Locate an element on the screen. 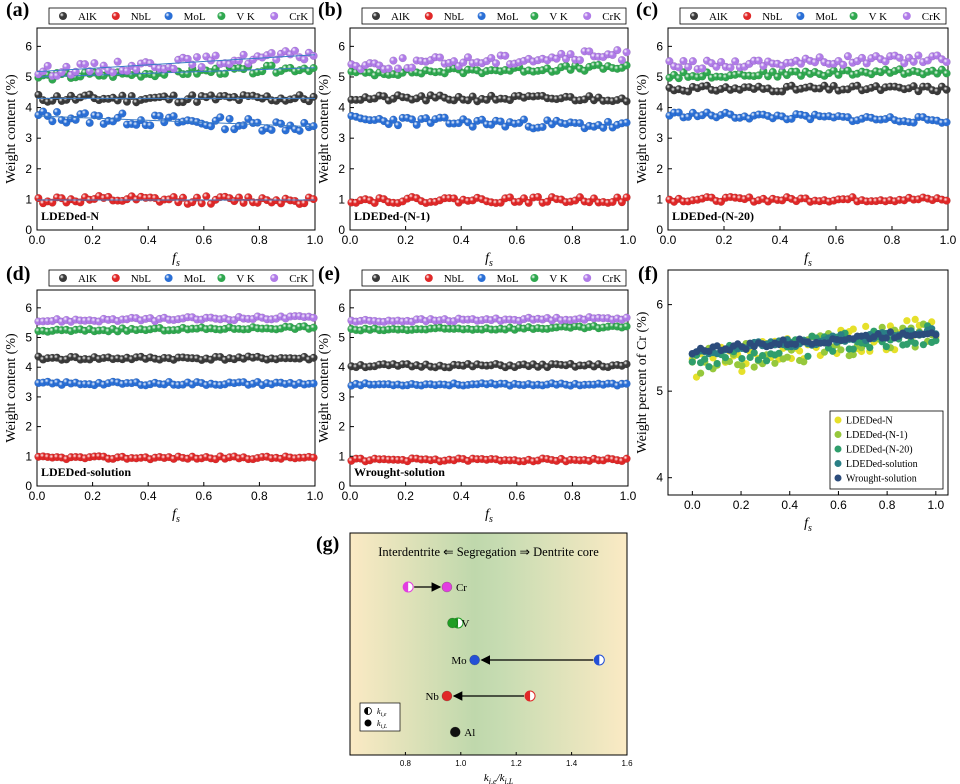 Image resolution: width=960 pixels, height=784 pixels. y-axis-label: Weight content (%) is located at coordinates (324, 388).